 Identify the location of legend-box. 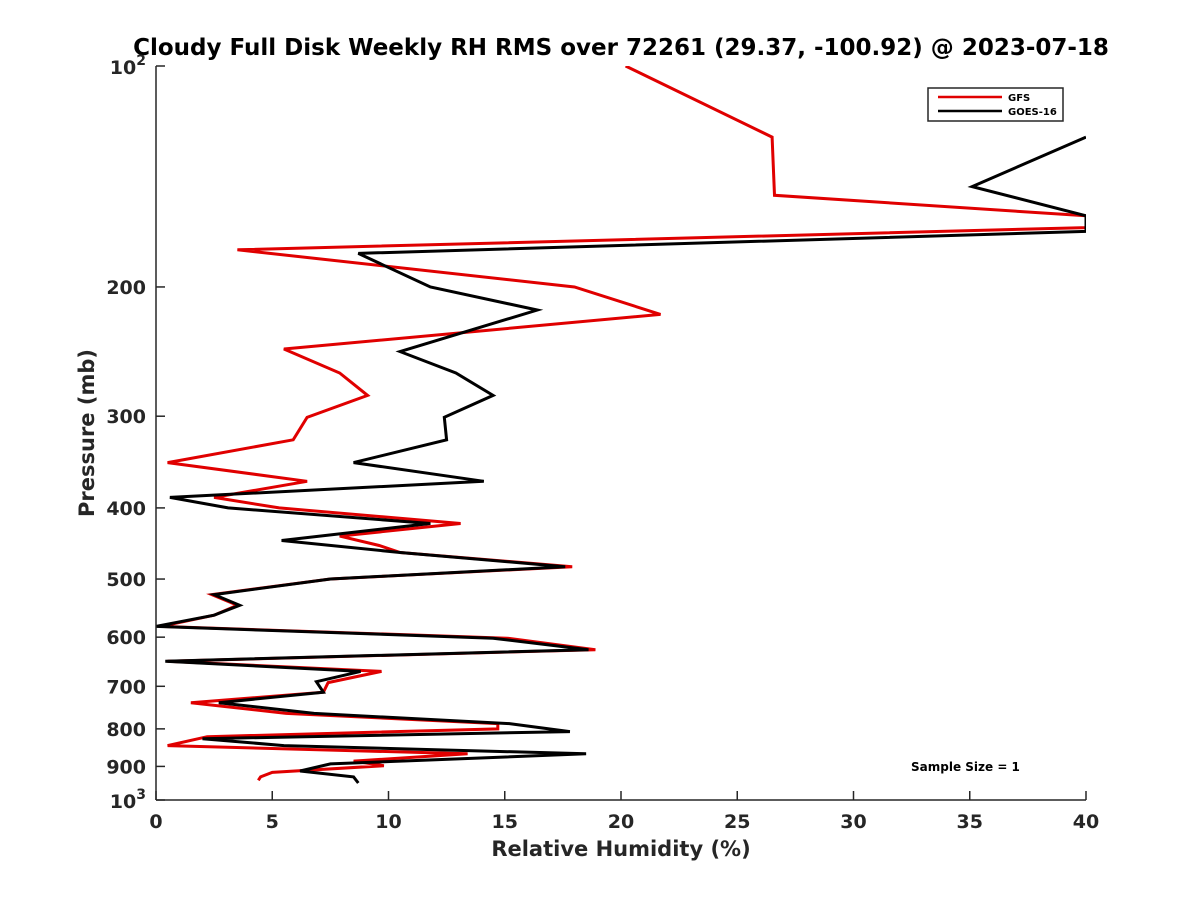
(995, 104).